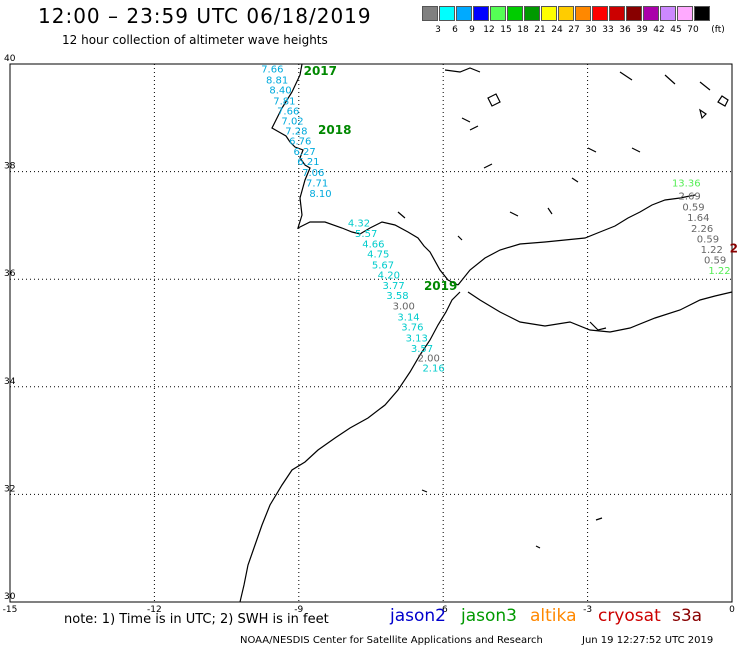 The image size is (740, 650). I want to click on swh-value: 2.16, so click(433, 369).